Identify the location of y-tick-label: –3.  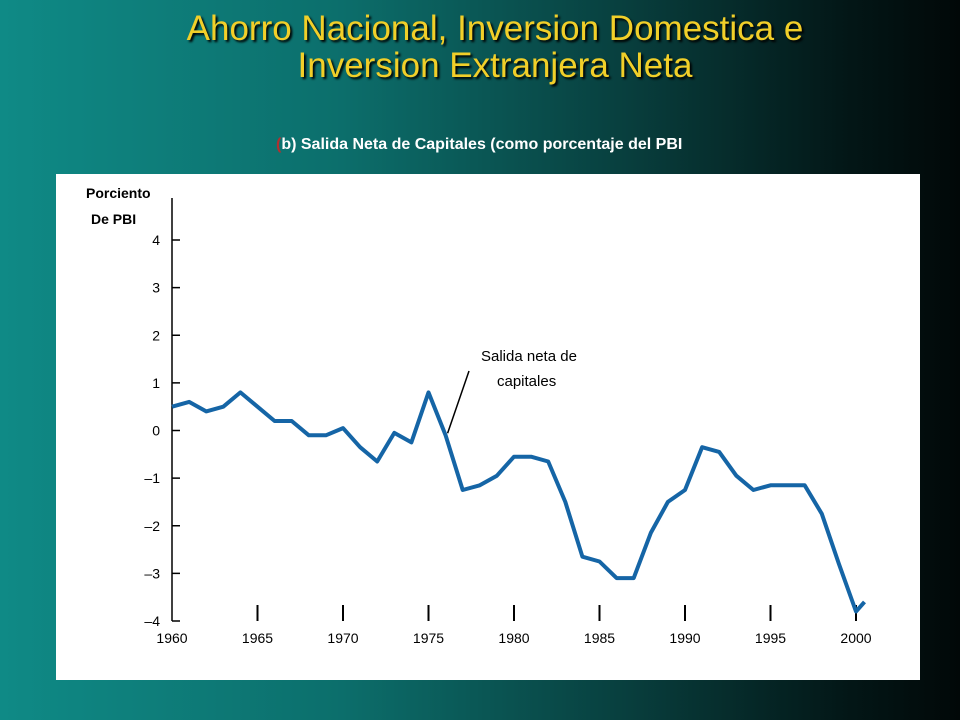
(152, 573).